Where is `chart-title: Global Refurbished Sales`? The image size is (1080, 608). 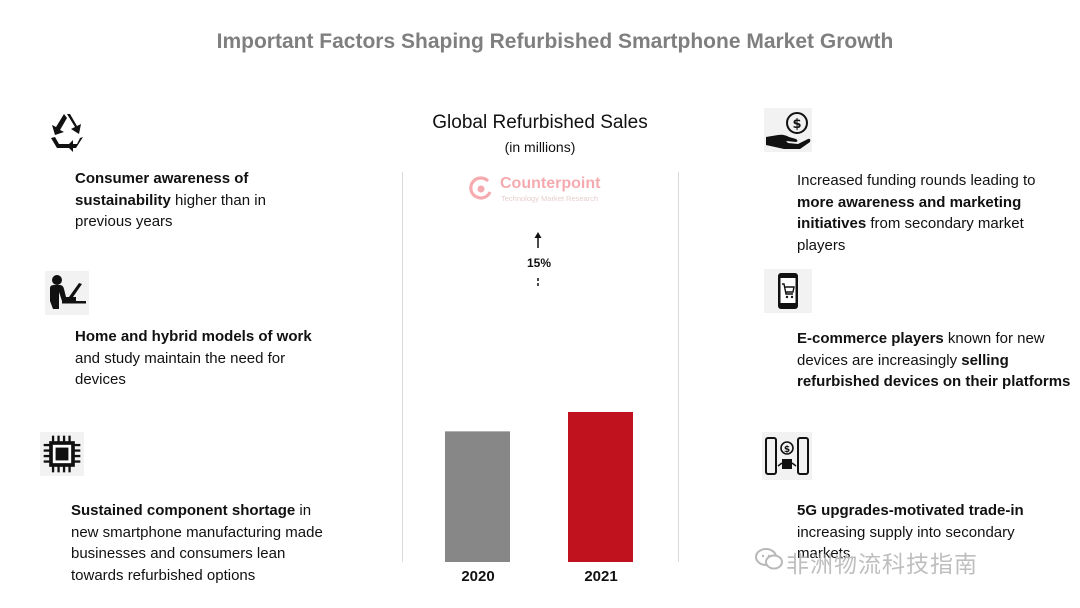
chart-title: Global Refurbished Sales is located at coordinates (540, 122).